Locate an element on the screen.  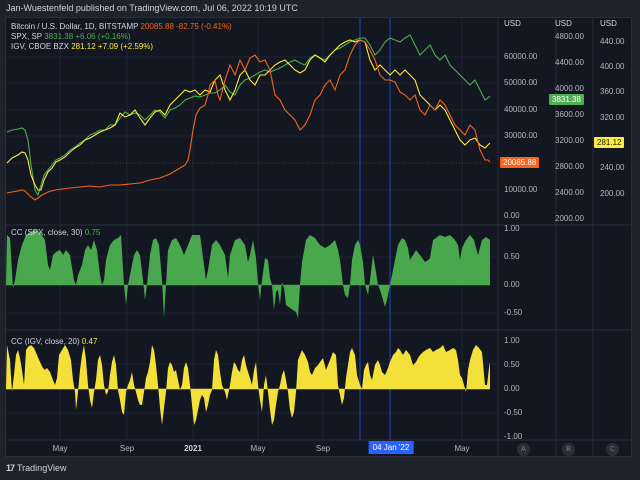
btc-price-badge: 20085.88 is located at coordinates (520, 162).